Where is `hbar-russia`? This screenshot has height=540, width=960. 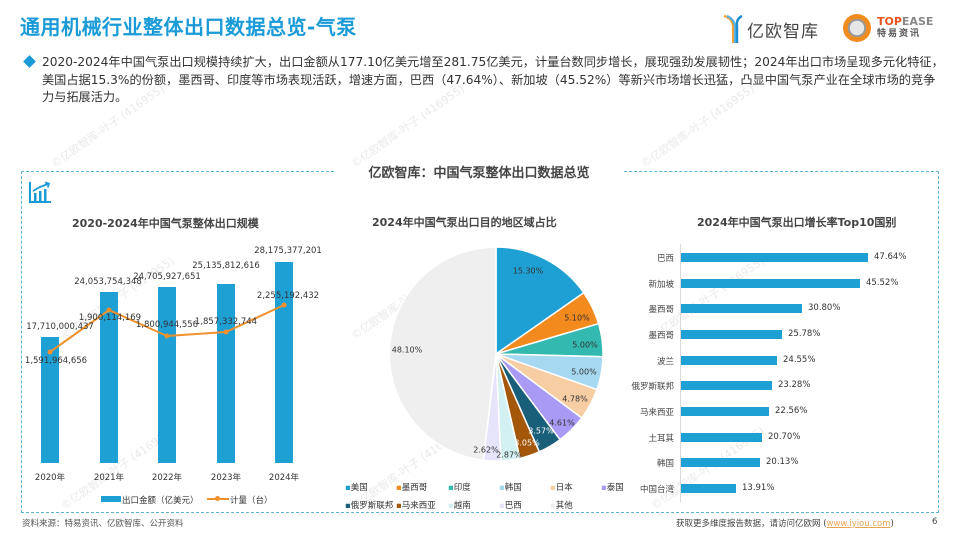 hbar-russia is located at coordinates (726, 385).